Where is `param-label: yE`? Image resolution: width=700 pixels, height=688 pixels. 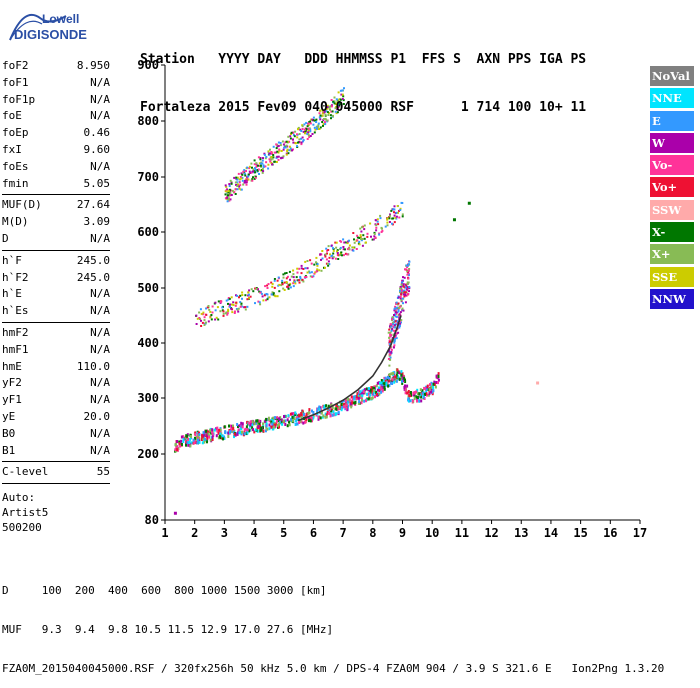 param-label: yE is located at coordinates (9, 416).